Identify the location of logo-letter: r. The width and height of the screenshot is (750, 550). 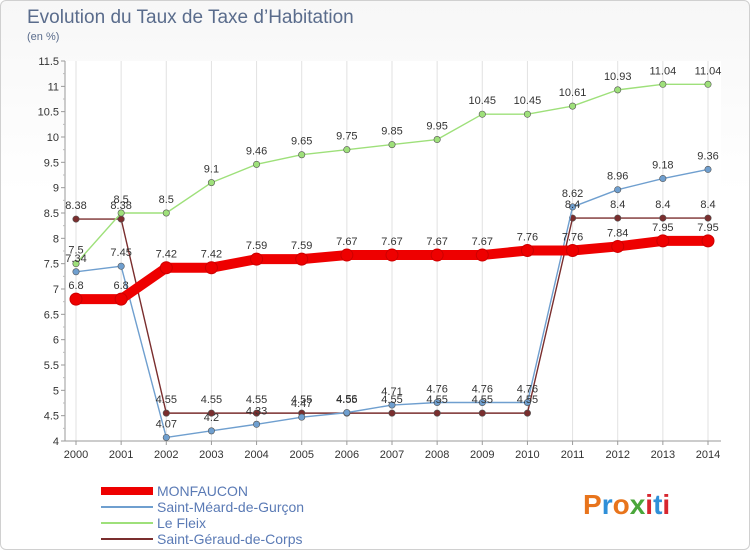
(607, 504).